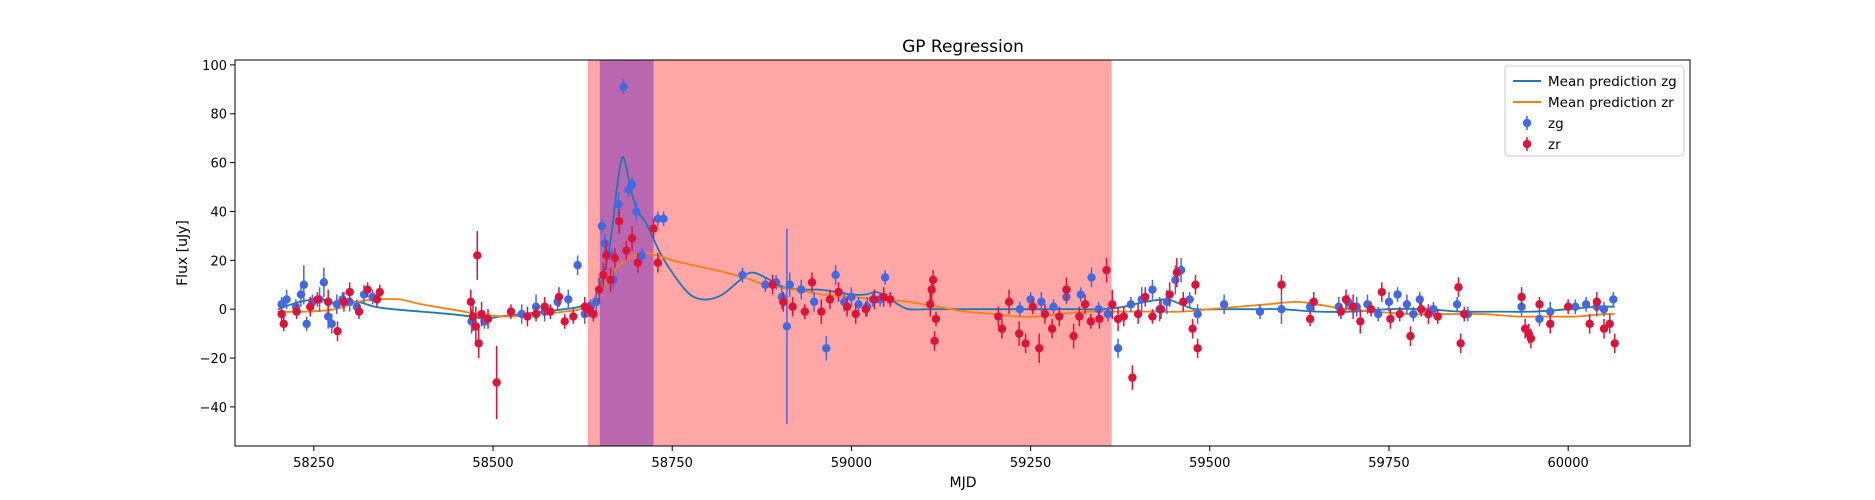  Describe the element at coordinates (213, 408) in the screenshot. I see `y-tick-label--40: −40` at that location.